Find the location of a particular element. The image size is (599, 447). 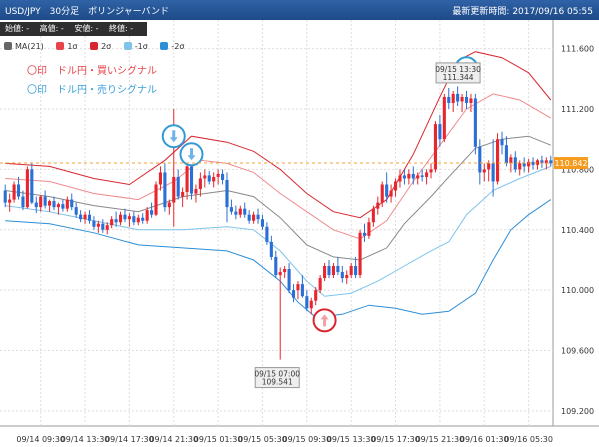

x-tick-label: 09/14 21:30 is located at coordinates (173, 439).